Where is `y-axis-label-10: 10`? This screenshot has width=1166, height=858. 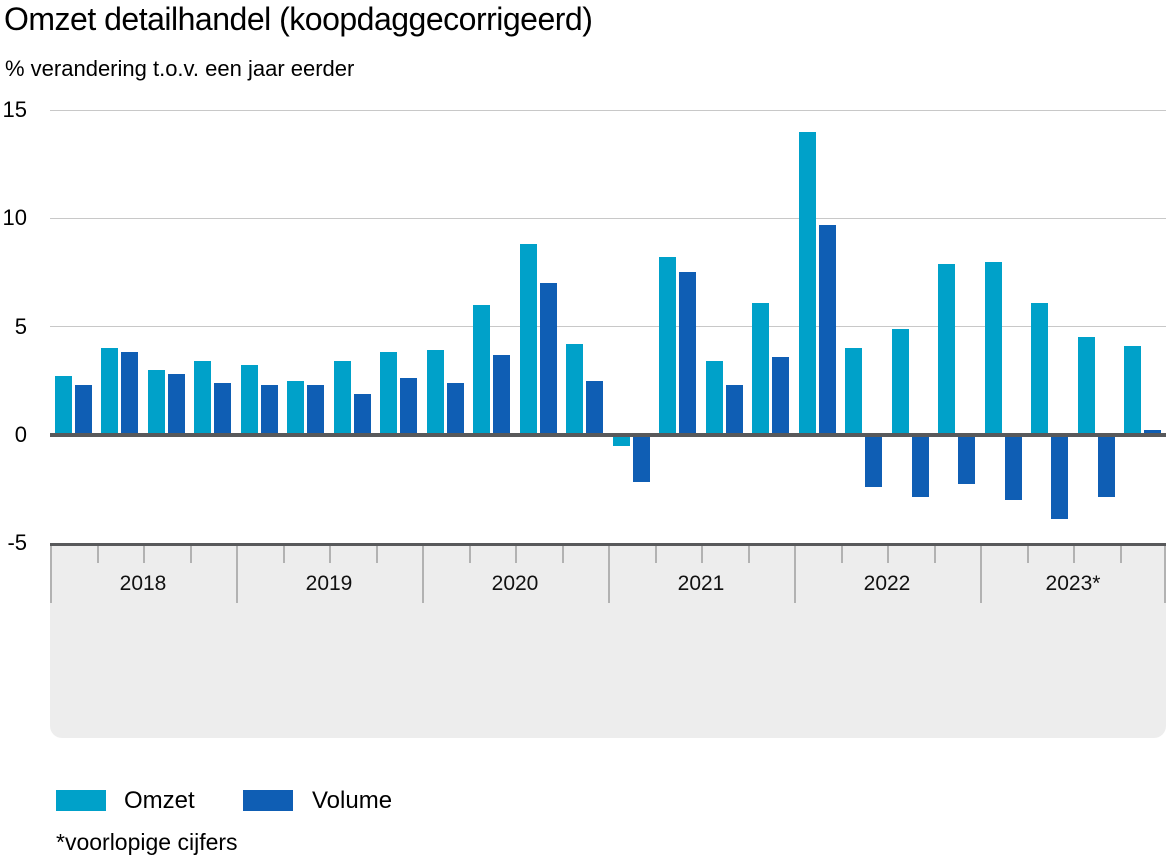
y-axis-label-10: 10 is located at coordinates (14, 218).